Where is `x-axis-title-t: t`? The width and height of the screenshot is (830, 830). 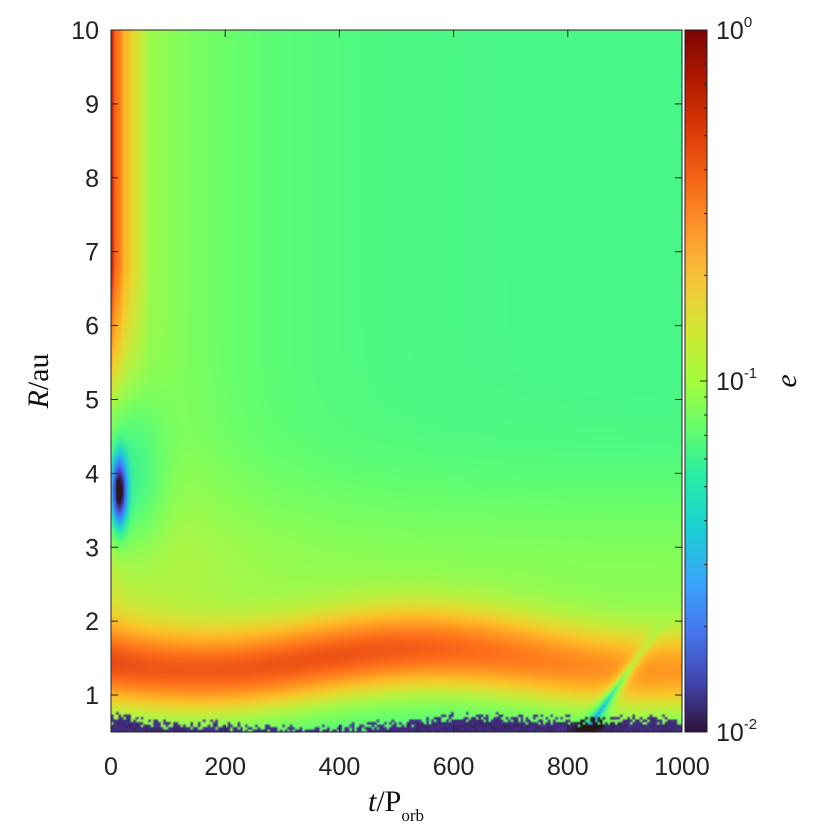 x-axis-title-t: t is located at coordinates (372, 801).